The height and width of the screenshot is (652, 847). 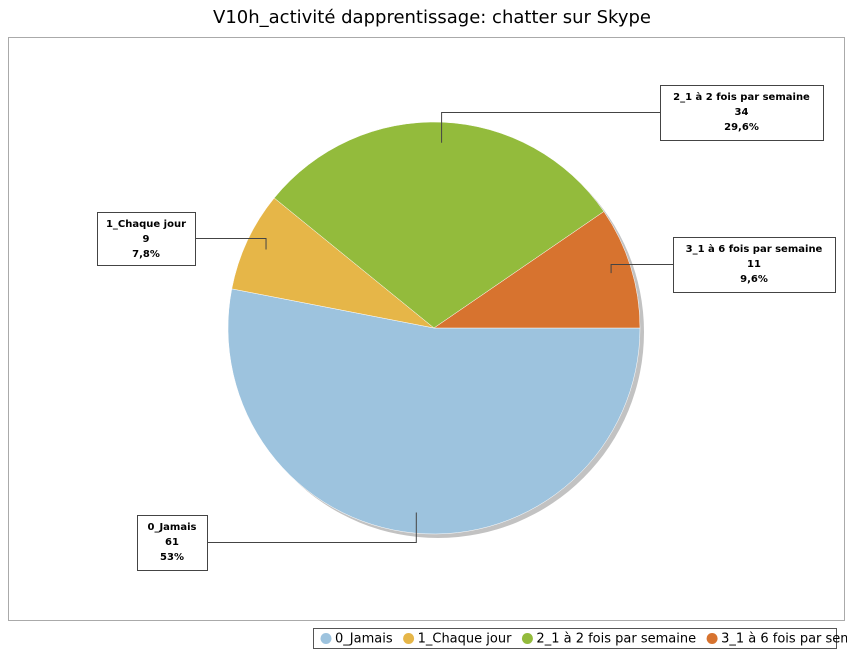 I want to click on label-count: 34, so click(x=742, y=112).